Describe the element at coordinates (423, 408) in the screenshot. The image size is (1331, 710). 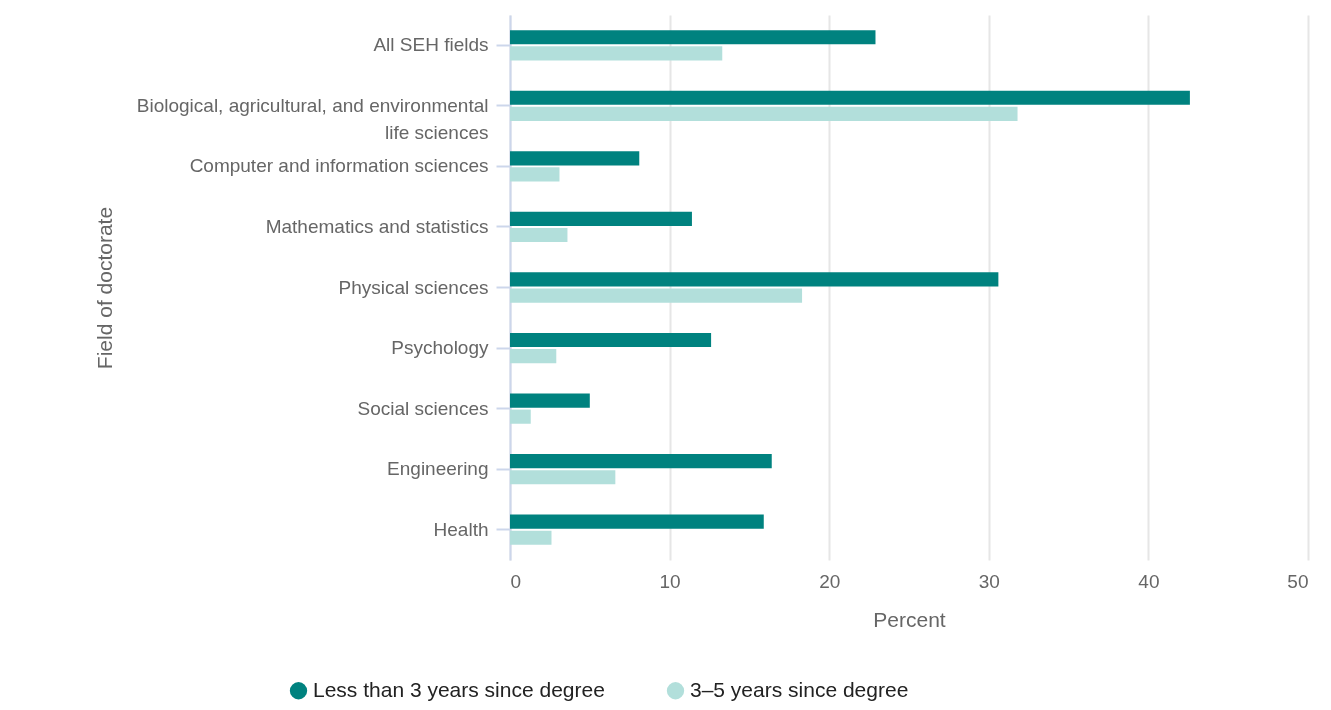
I see `y-tick-label: Social sciences` at that location.